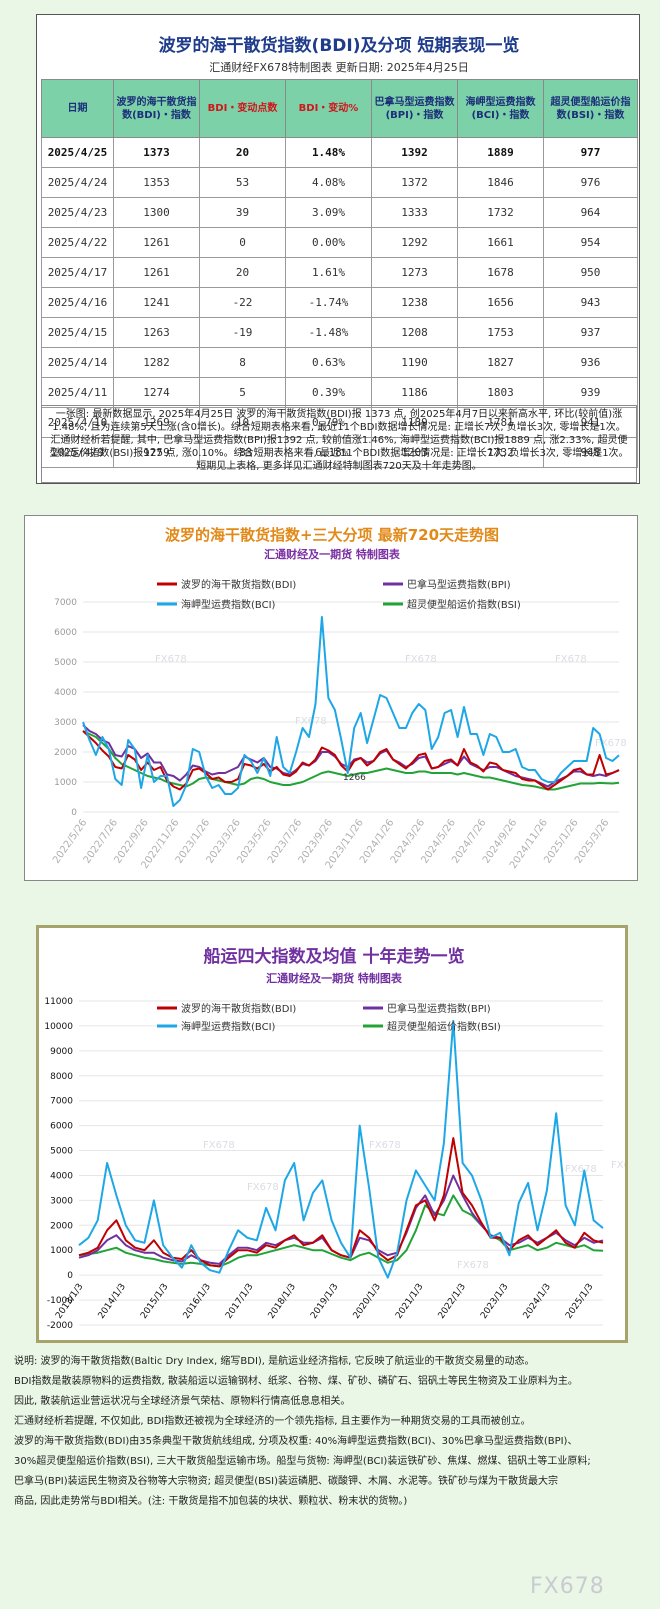 The height and width of the screenshot is (1609, 660). I want to click on table-cell: 53, so click(242, 182).